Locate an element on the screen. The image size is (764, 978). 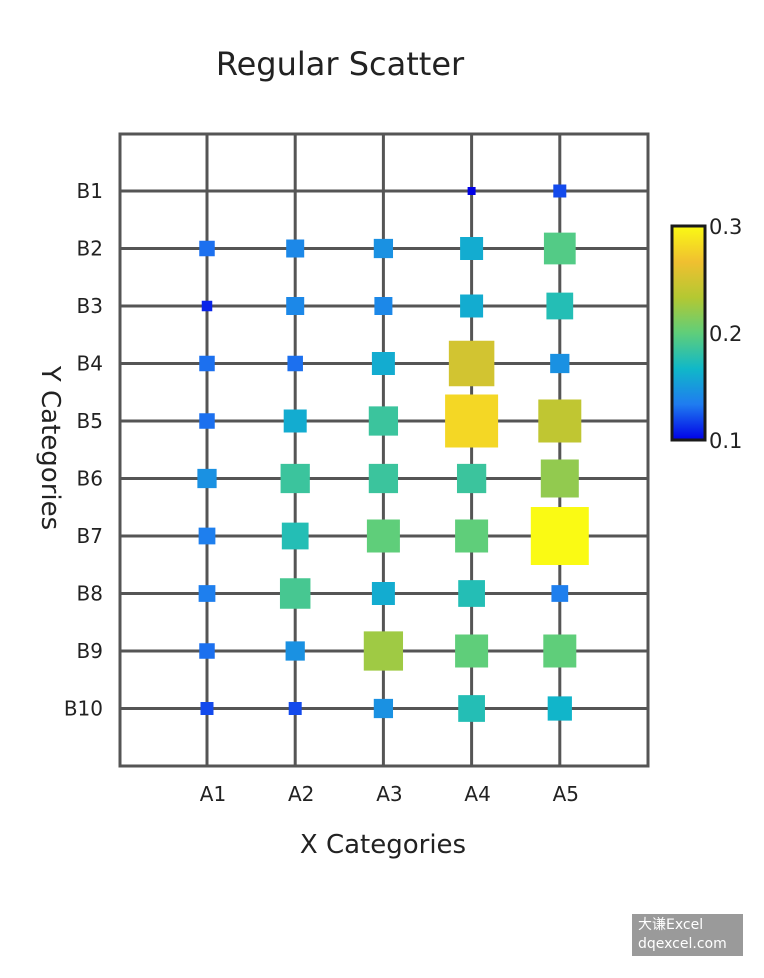
colorbar: 0.3 0.2 0.1 is located at coordinates (706, 334).